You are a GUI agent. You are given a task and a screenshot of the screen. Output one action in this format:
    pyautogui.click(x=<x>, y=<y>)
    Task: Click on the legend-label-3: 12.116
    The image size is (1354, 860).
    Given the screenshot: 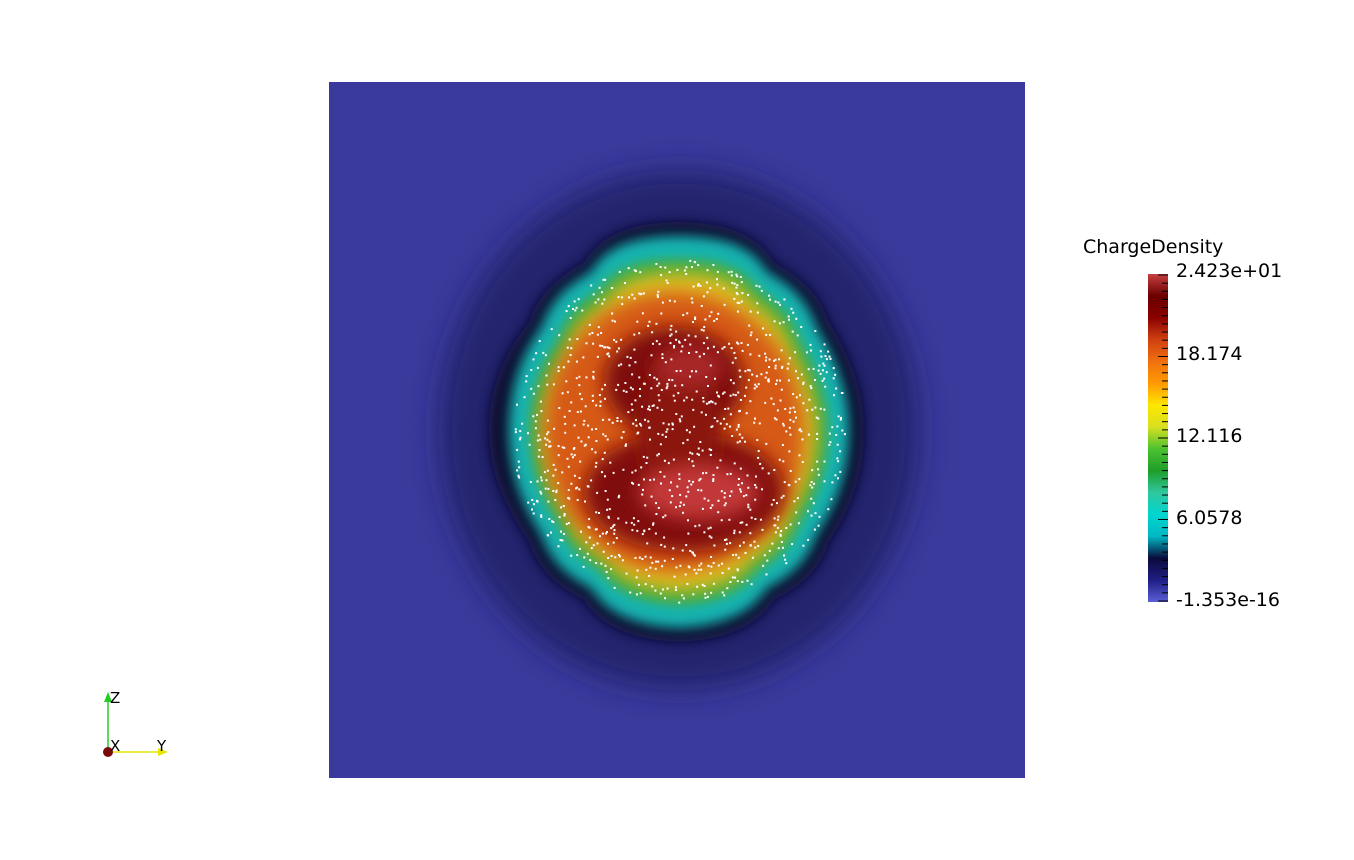 What is the action you would take?
    pyautogui.click(x=1209, y=436)
    